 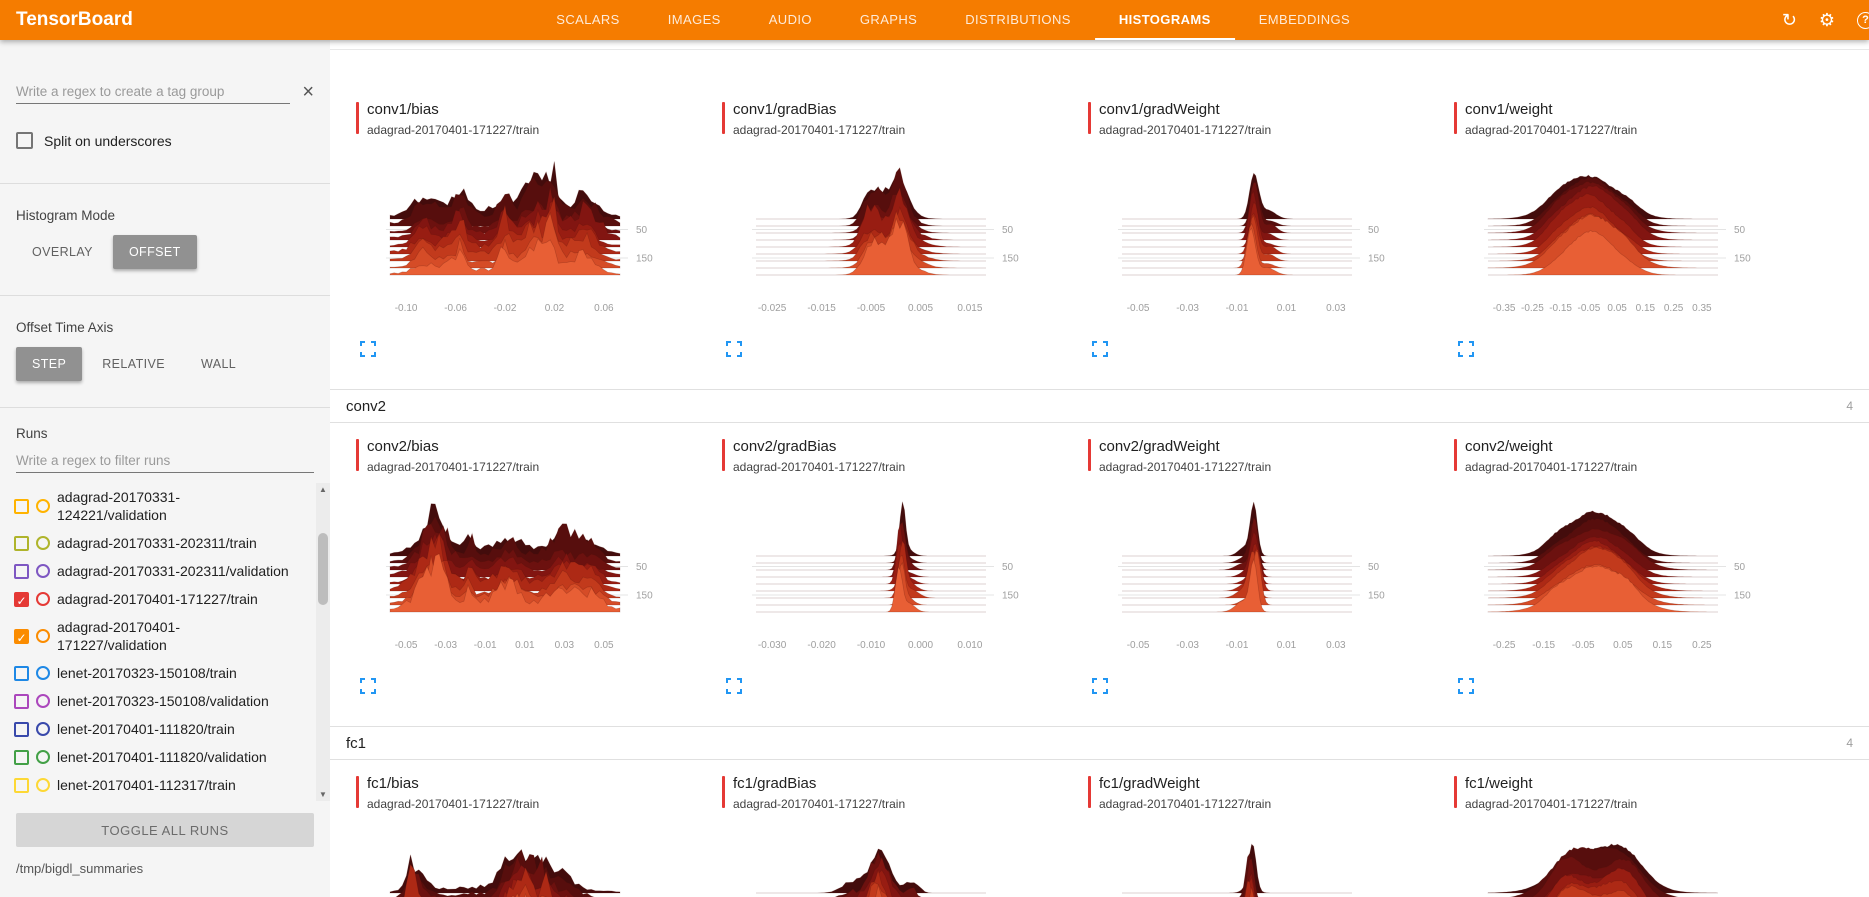 I want to click on section-header: fc1 4, so click(x=1099, y=743).